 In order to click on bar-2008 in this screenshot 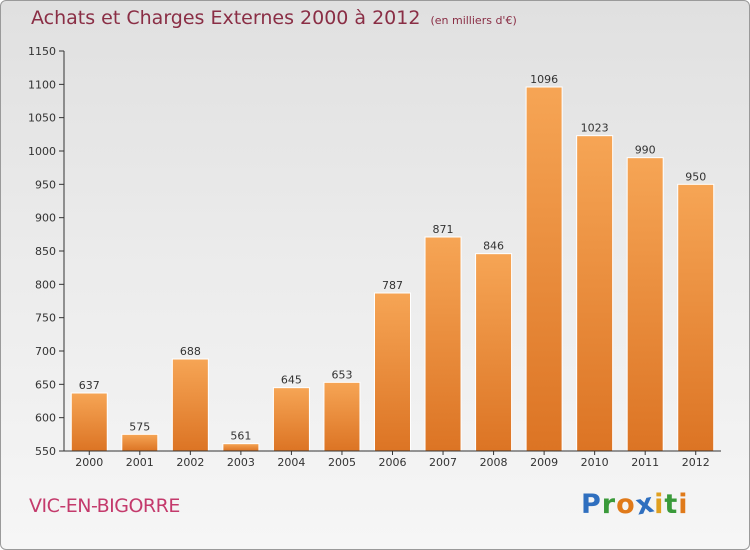, I will do `click(494, 352)`.